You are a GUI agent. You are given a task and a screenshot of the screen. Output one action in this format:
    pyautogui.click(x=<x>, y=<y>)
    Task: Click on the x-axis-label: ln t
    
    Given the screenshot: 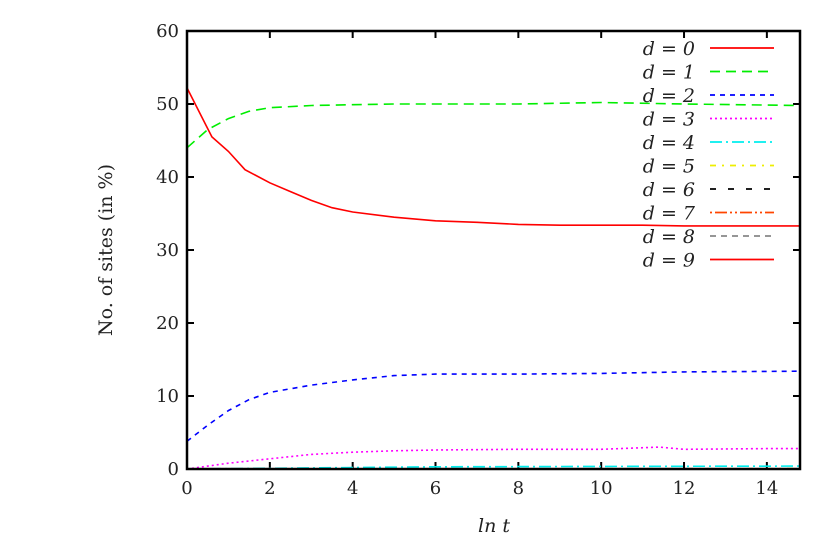 What is the action you would take?
    pyautogui.click(x=494, y=526)
    